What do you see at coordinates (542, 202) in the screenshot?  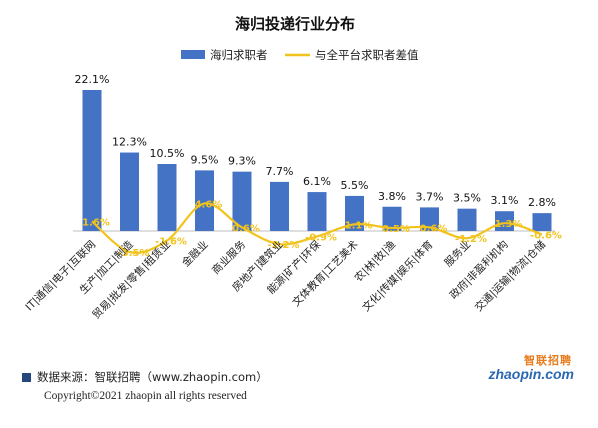 I see `bar-label-12: 2.8%` at bounding box center [542, 202].